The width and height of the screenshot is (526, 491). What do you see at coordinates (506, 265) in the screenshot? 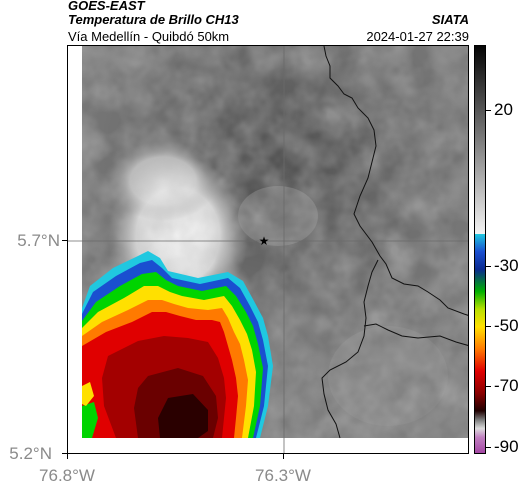
I see `colorbar-label-minus30: -30` at bounding box center [506, 265].